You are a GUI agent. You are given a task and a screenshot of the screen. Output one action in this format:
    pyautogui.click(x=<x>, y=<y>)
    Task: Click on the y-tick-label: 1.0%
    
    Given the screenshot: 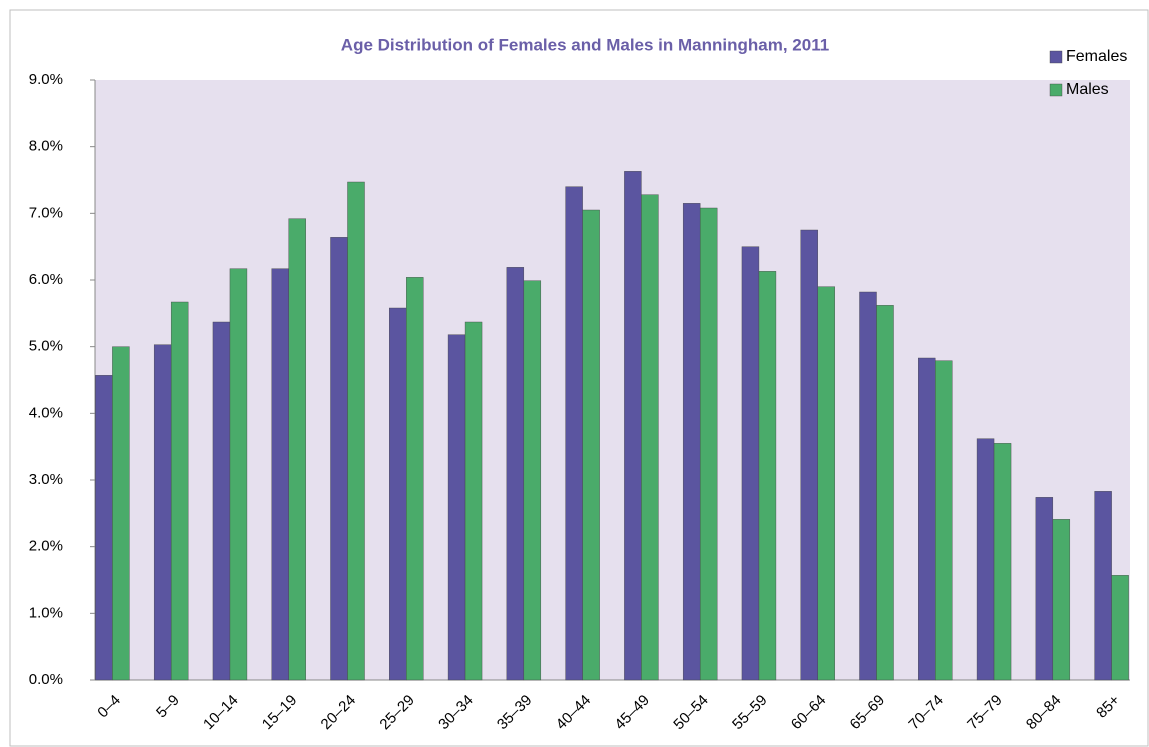 What is the action you would take?
    pyautogui.click(x=46, y=612)
    